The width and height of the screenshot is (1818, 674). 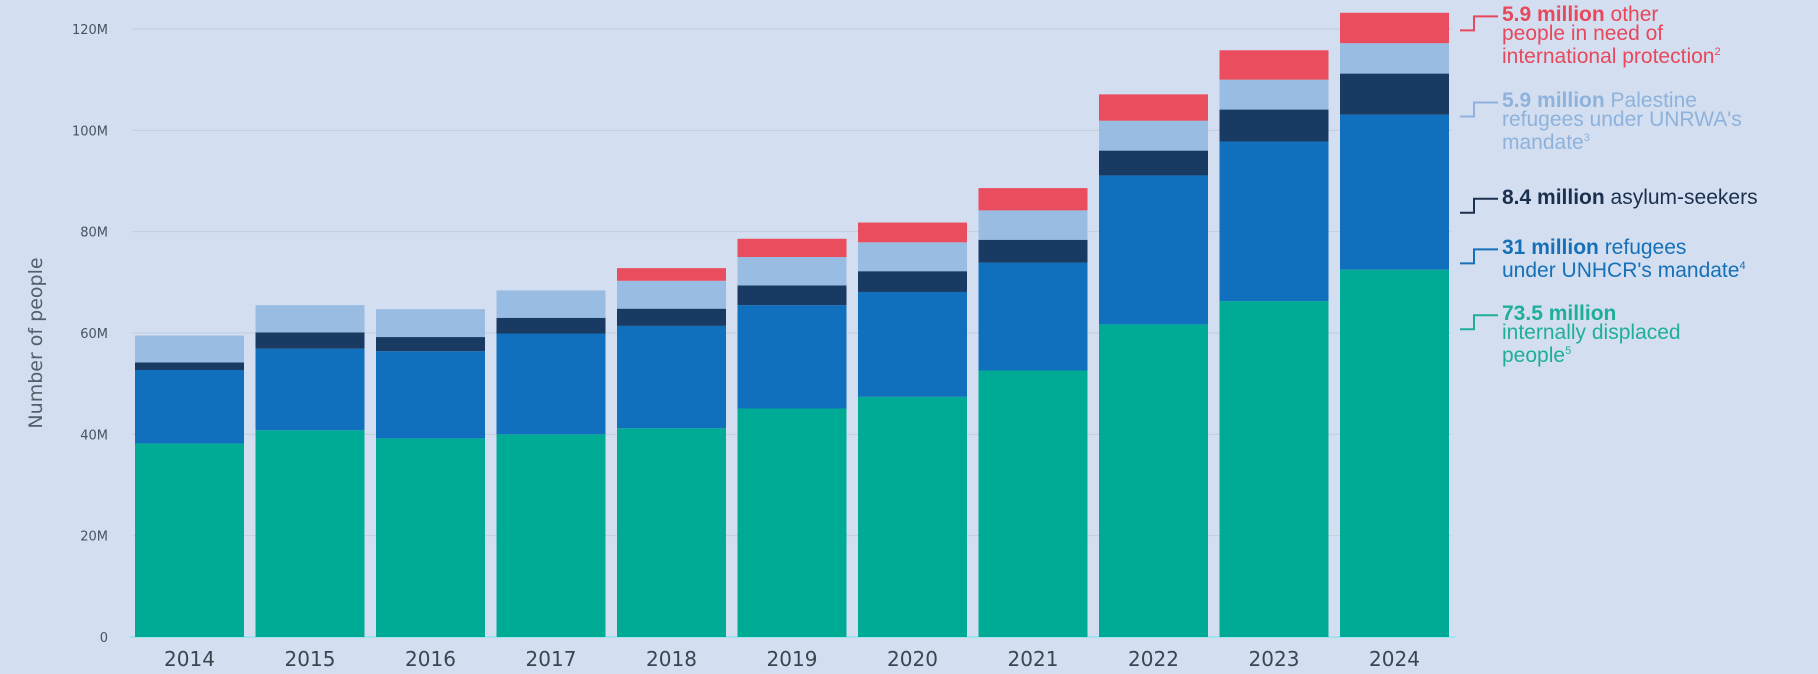 I want to click on legend-footnote: 2, so click(x=1717, y=52).